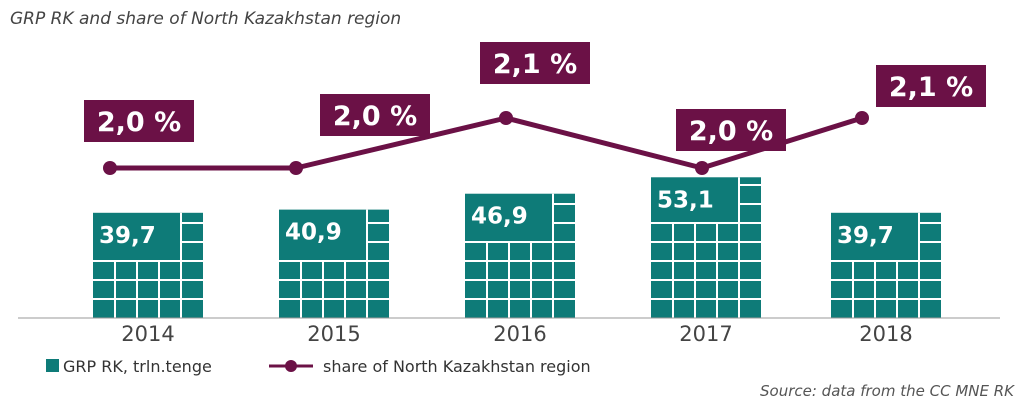  Describe the element at coordinates (52, 365) in the screenshot. I see `legend-bar-swatch` at that location.